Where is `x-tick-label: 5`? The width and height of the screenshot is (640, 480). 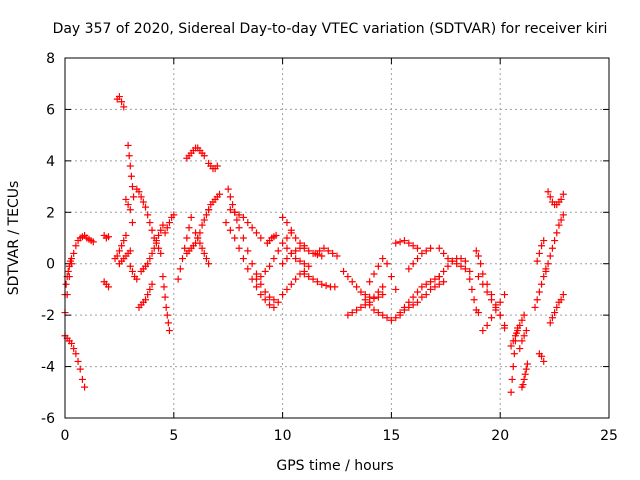
x-tick-label: 5 is located at coordinates (173, 436).